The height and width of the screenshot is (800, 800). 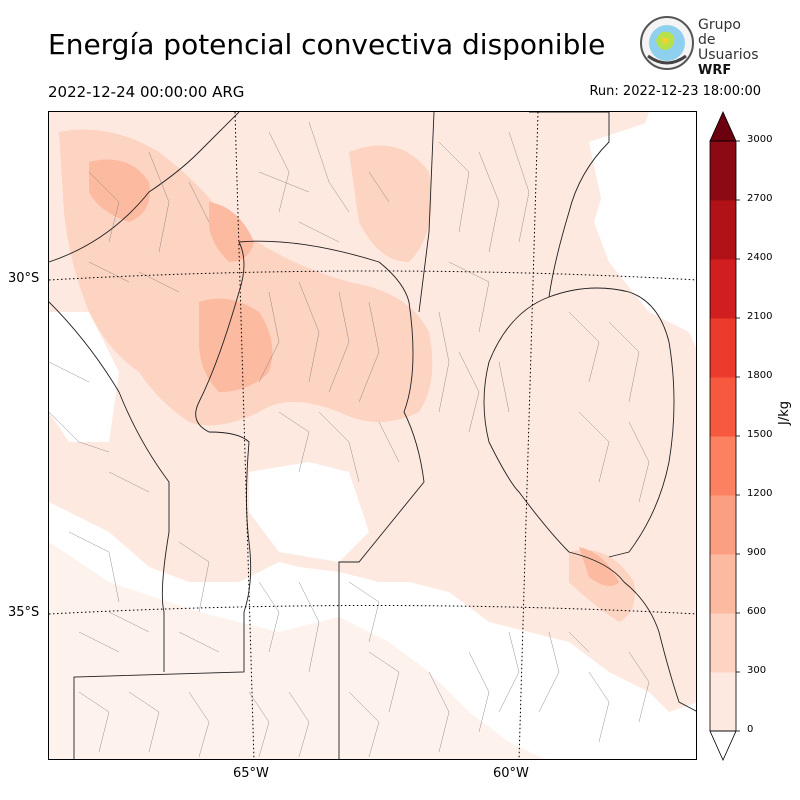 What do you see at coordinates (760, 139) in the screenshot?
I see `colorbar-tick-label-3000: 3000` at bounding box center [760, 139].